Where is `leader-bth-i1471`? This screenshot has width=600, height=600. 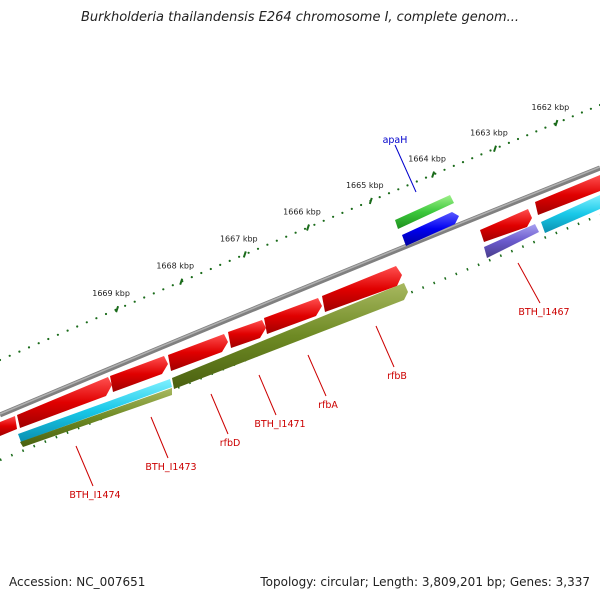
leader-bth-i1471 is located at coordinates (267, 395).